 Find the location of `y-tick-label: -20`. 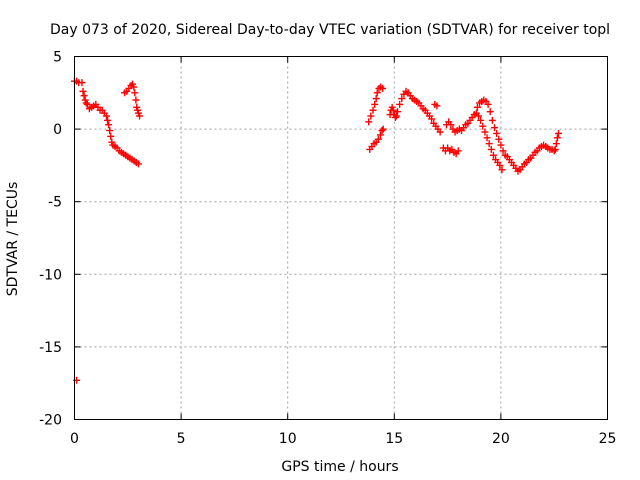

y-tick-label: -20 is located at coordinates (50, 421).